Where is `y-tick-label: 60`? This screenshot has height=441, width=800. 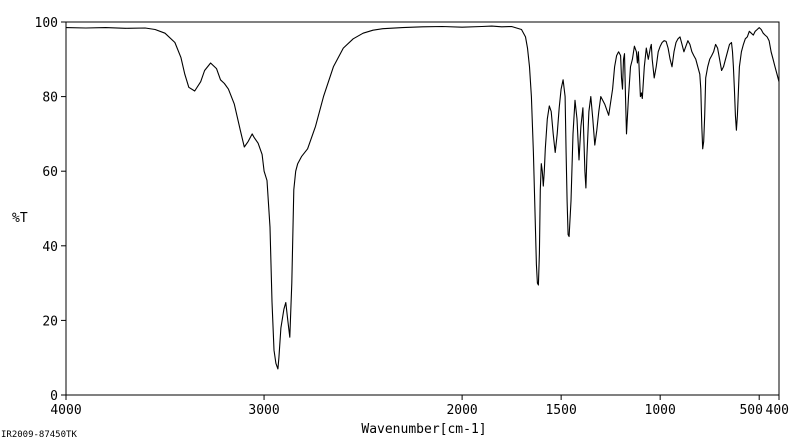
y-tick-label: 60 is located at coordinates (50, 172).